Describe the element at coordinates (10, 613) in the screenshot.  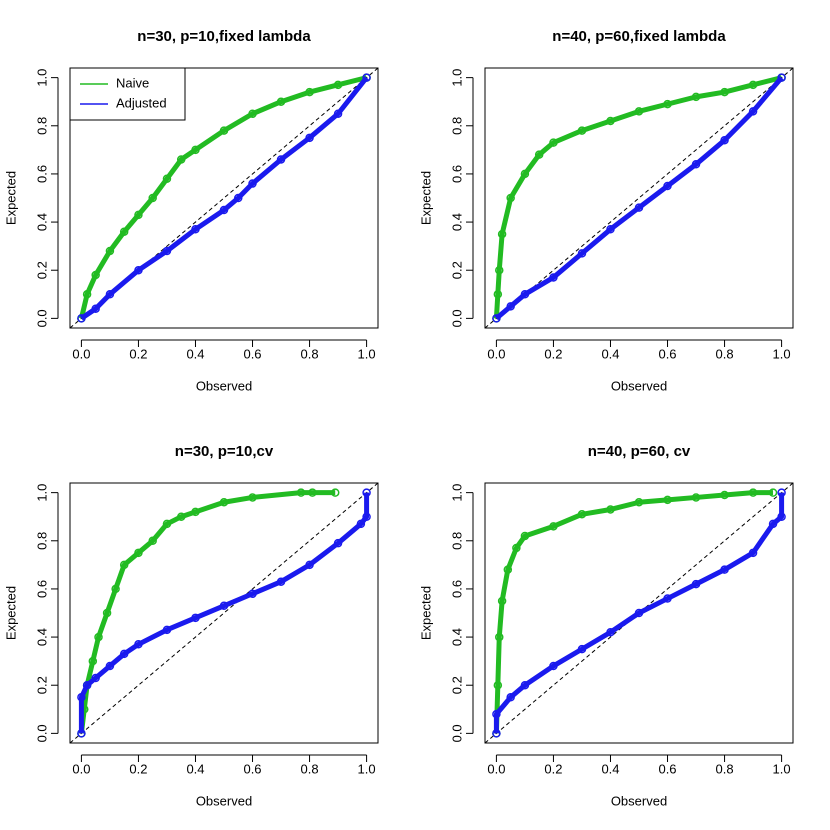
I see `y-axis-label: Expected` at that location.